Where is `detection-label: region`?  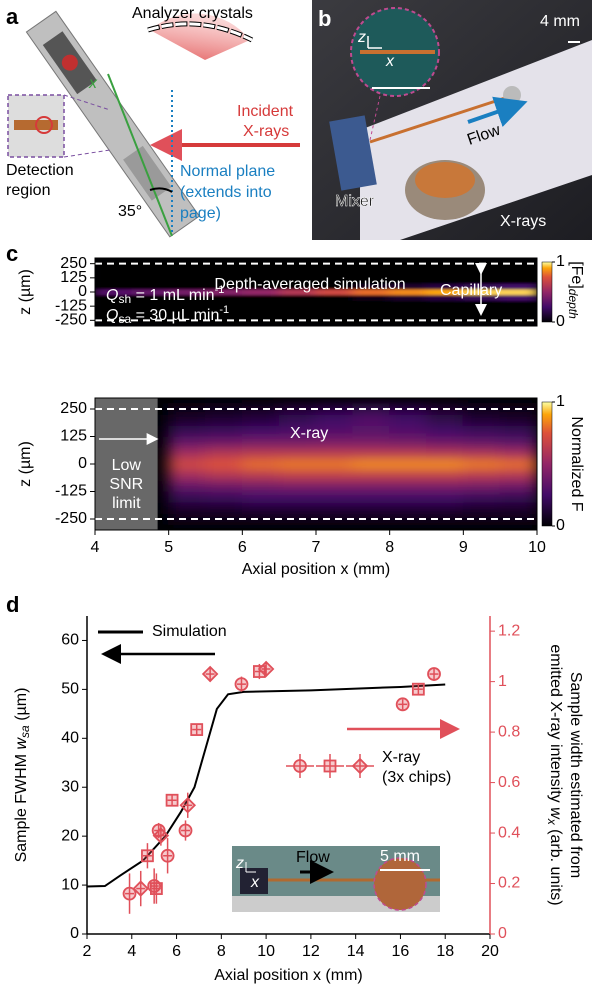 detection-label: region is located at coordinates (28, 190).